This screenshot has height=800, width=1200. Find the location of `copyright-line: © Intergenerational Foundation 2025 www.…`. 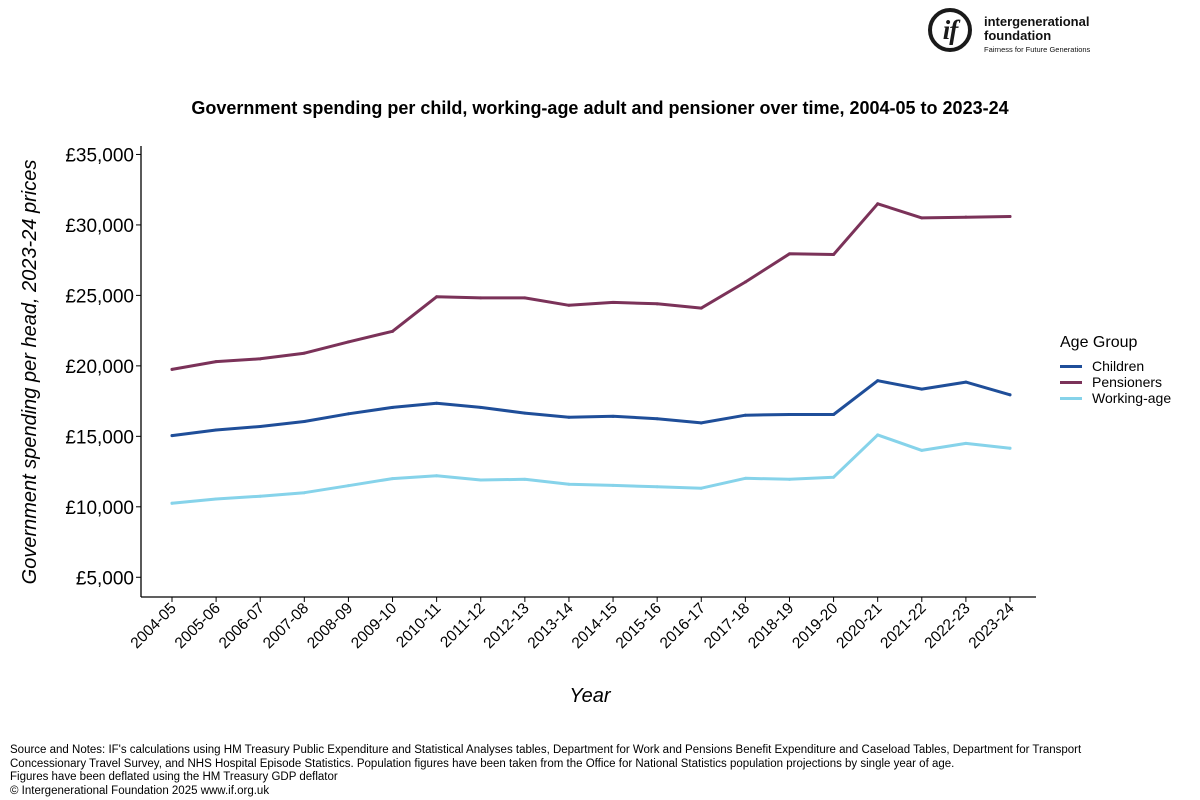

copyright-line: © Intergenerational Foundation 2025 www.… is located at coordinates (140, 790).